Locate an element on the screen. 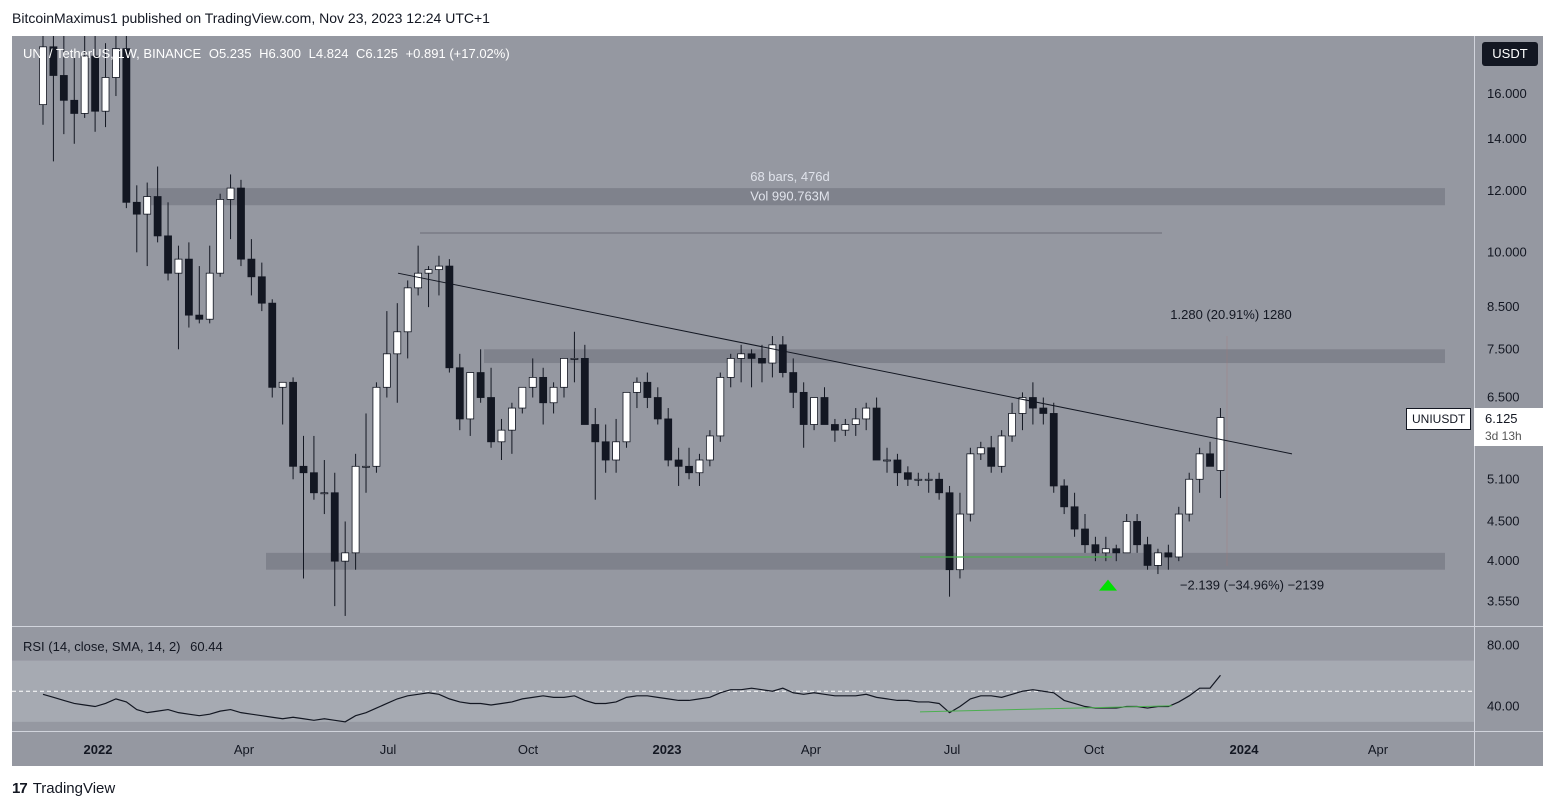 The image size is (1556, 810). tradingview-logo-icon: 17 is located at coordinates (20, 788).